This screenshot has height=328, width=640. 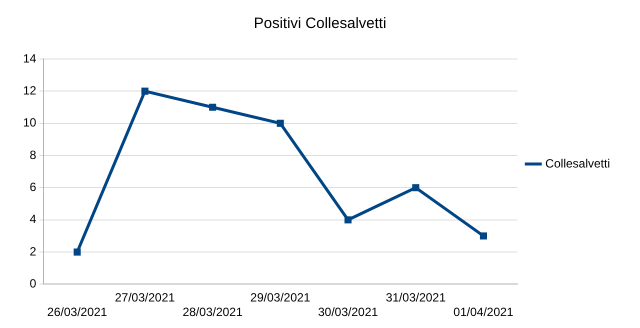 What do you see at coordinates (29, 58) in the screenshot?
I see `y-tick-label: 14` at bounding box center [29, 58].